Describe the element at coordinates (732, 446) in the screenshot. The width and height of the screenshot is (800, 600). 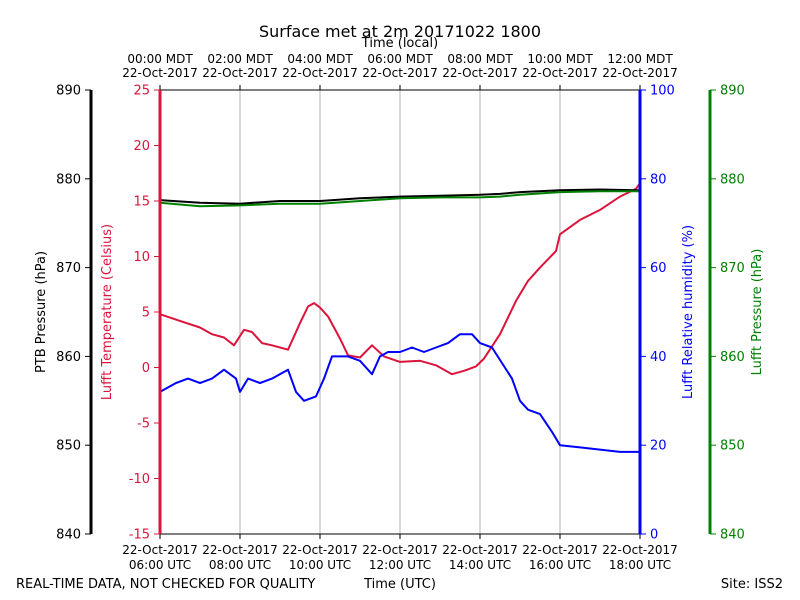
I see `lufftp-tick-label: 850` at that location.